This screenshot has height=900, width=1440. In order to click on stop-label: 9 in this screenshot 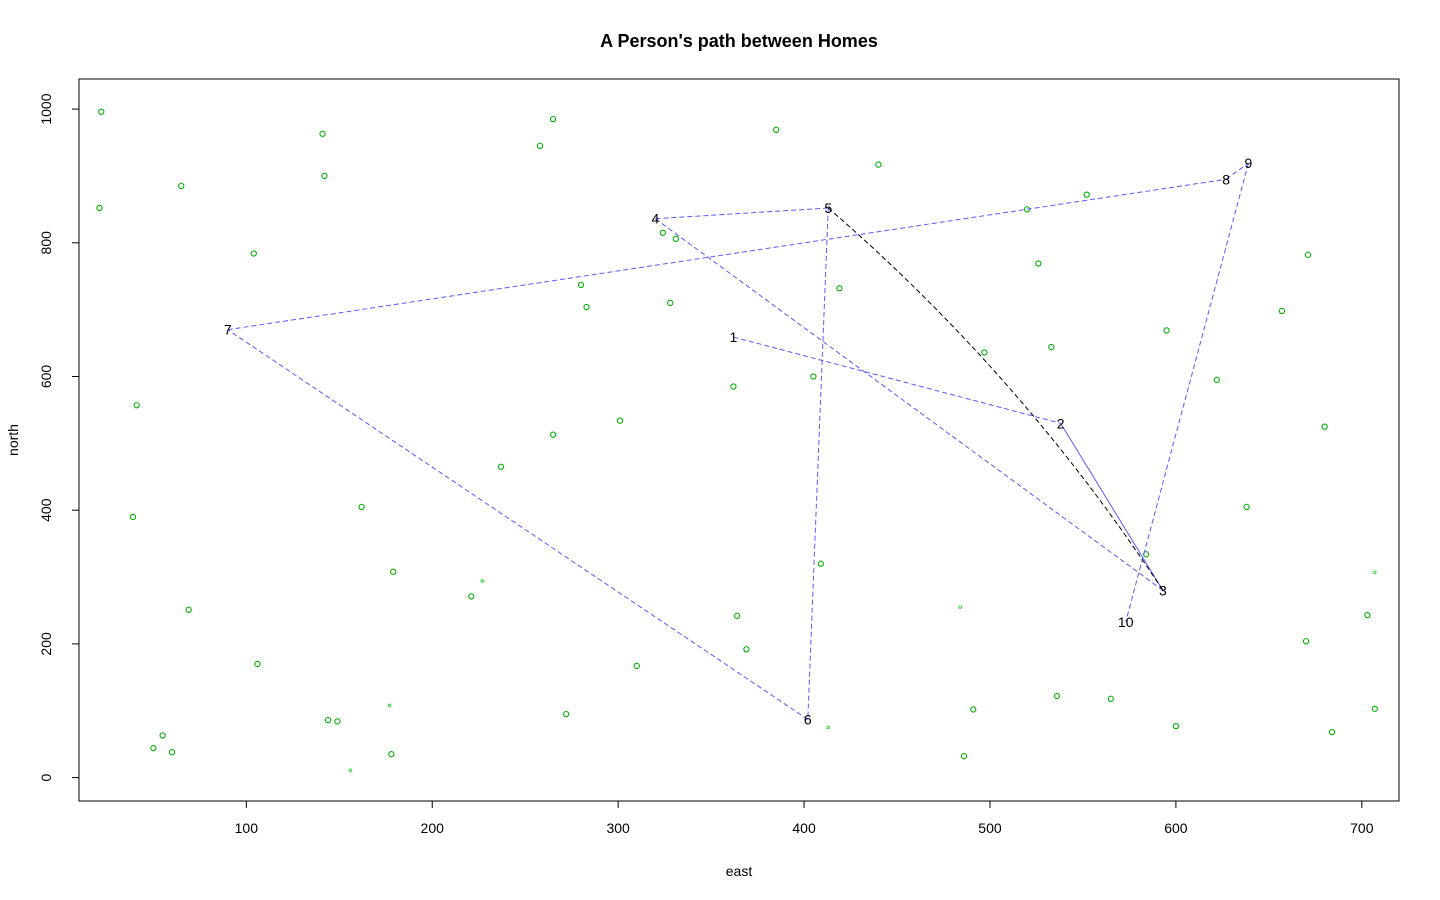, I will do `click(1249, 163)`.